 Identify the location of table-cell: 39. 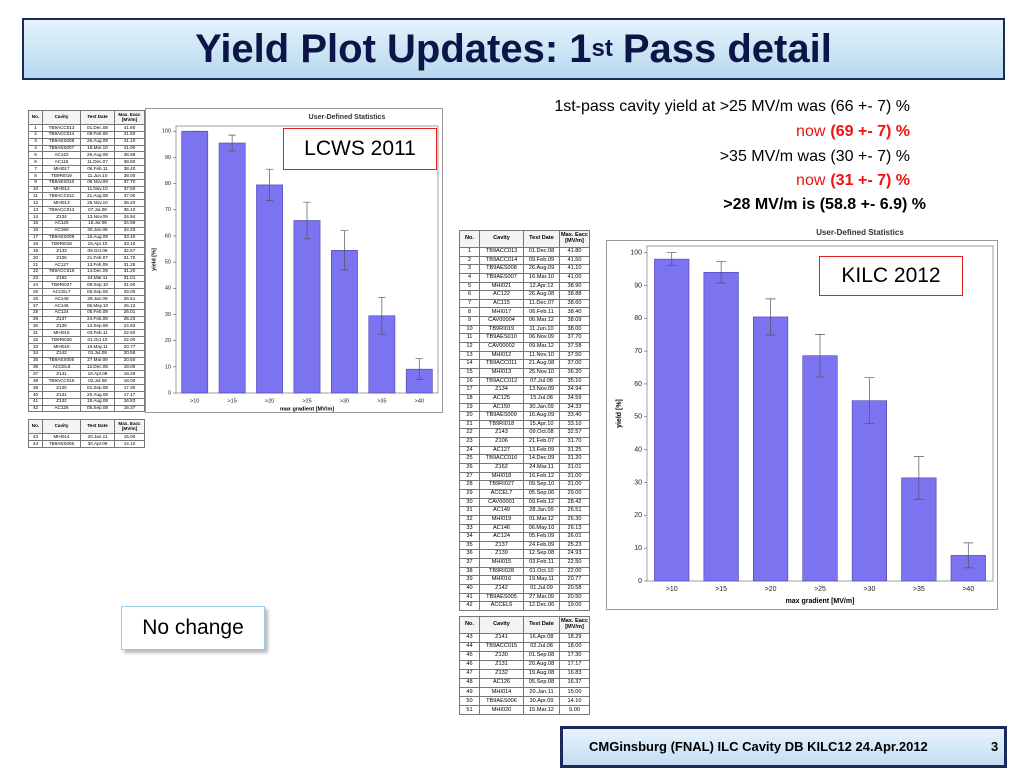
(35, 388).